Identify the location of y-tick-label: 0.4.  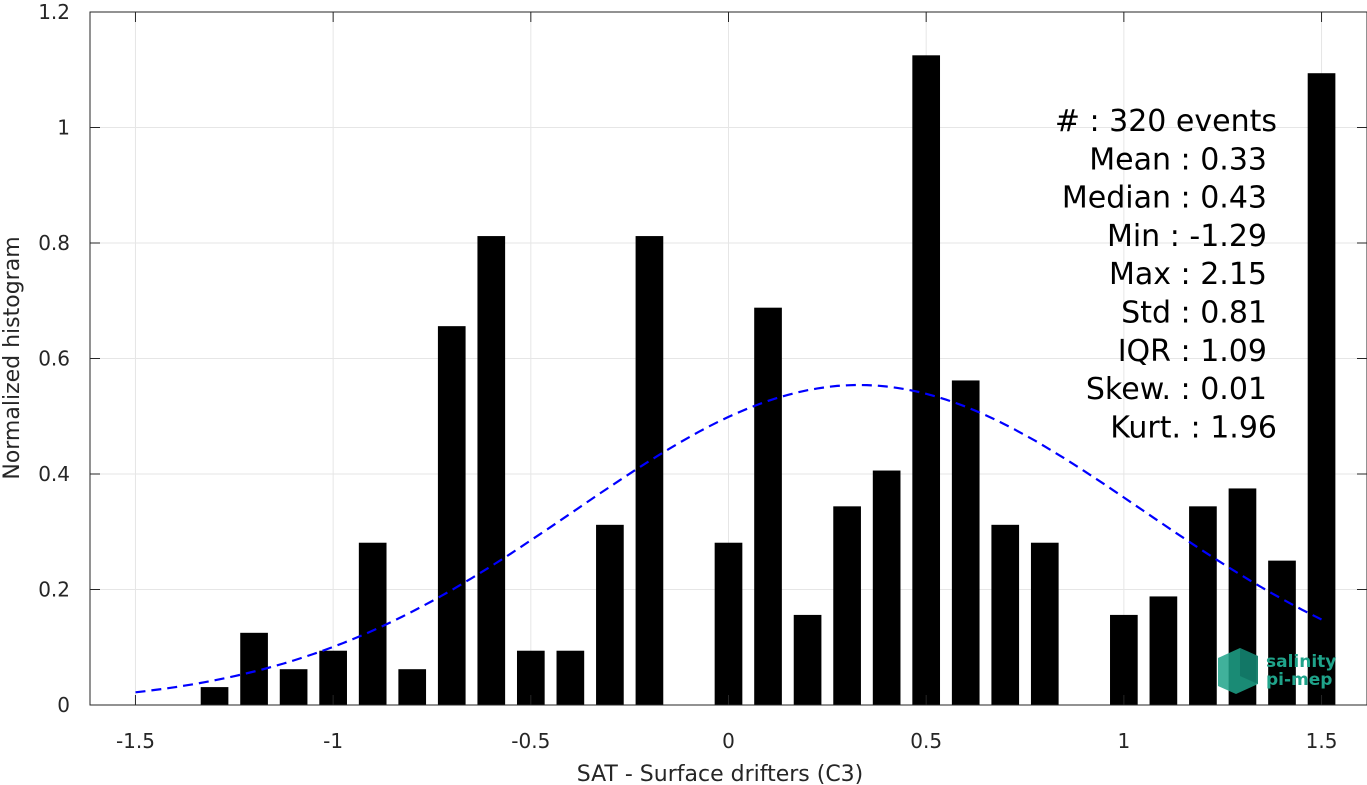
(54, 474).